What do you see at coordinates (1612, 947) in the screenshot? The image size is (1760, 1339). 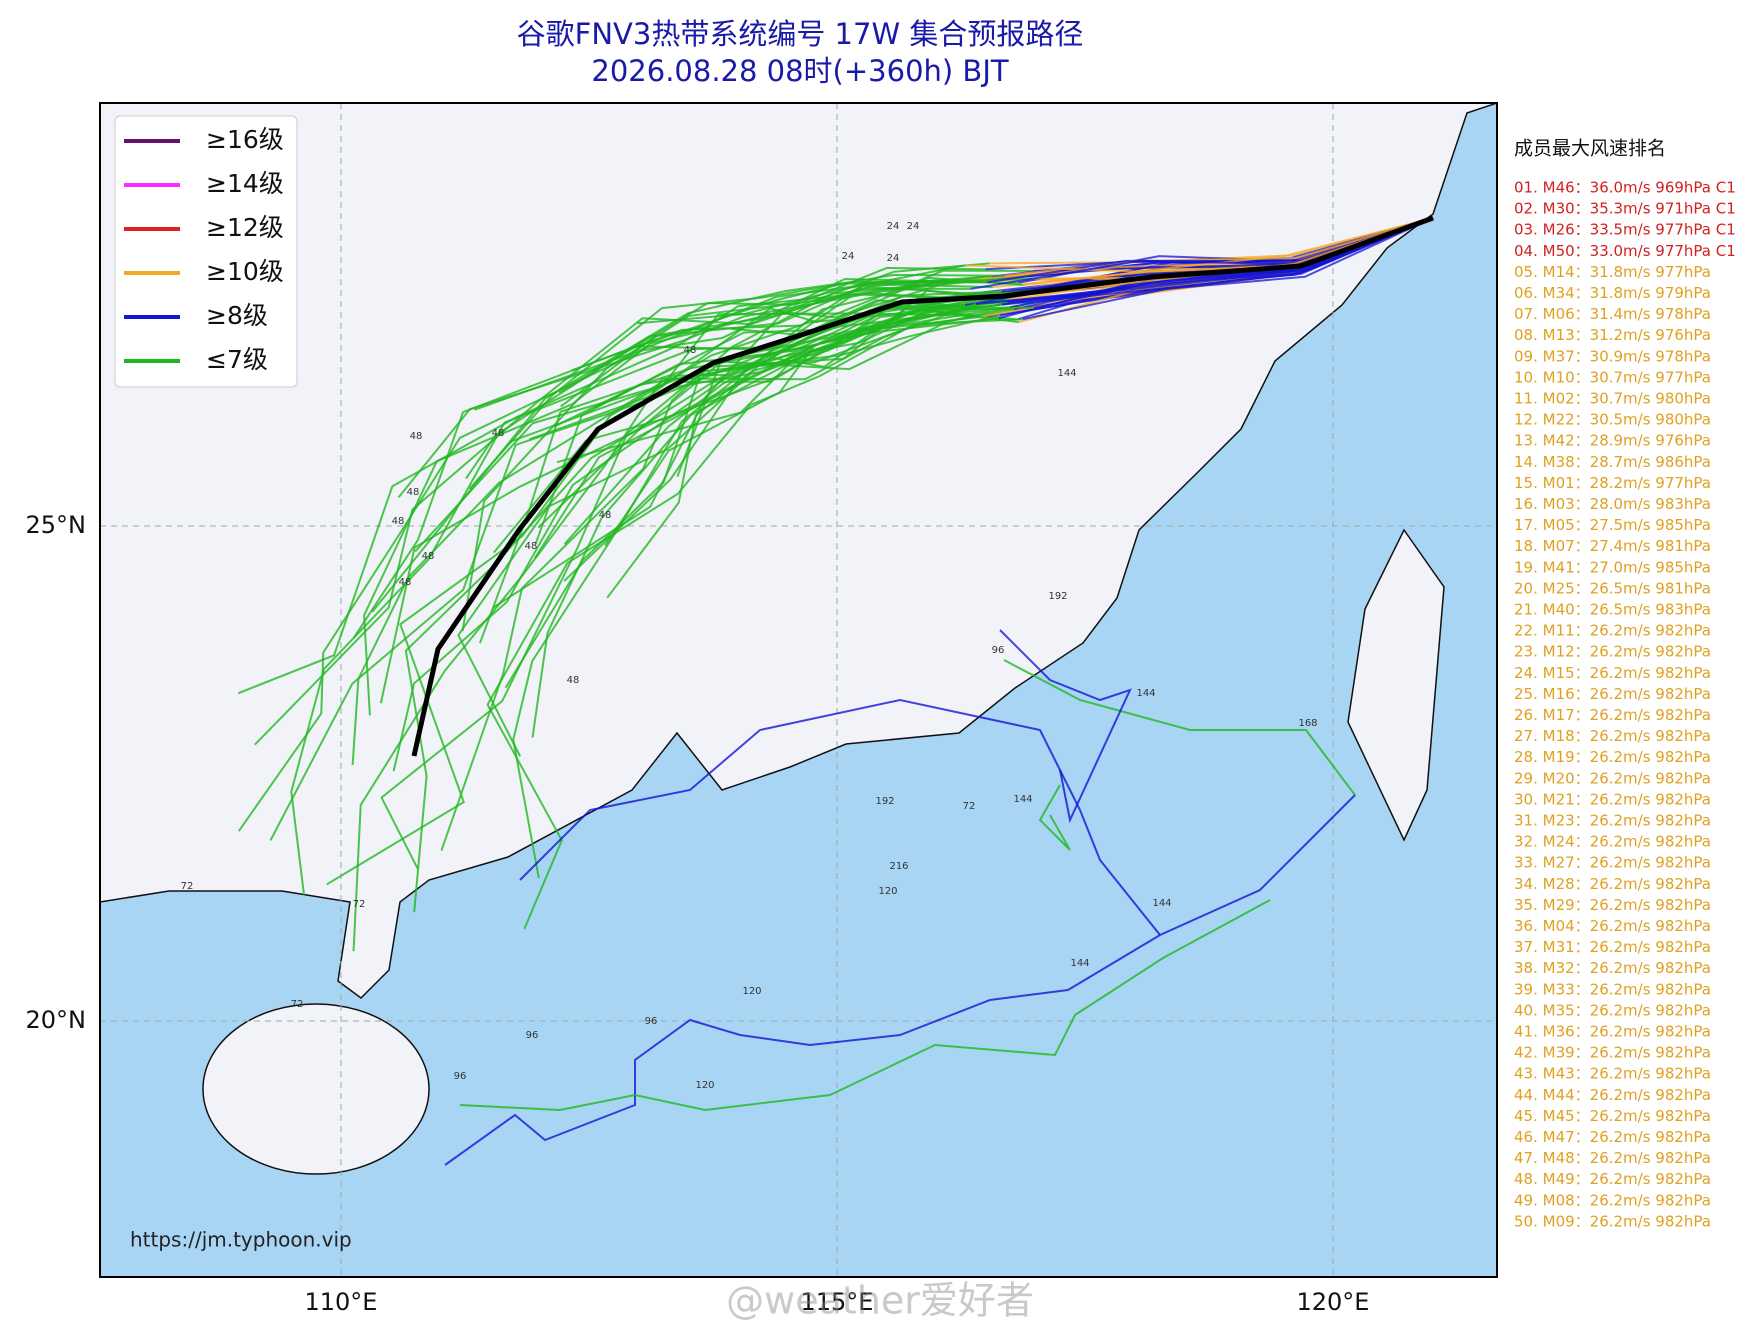 I see `ranking-item: 37. M31：26.2m/s 982hPa` at bounding box center [1612, 947].